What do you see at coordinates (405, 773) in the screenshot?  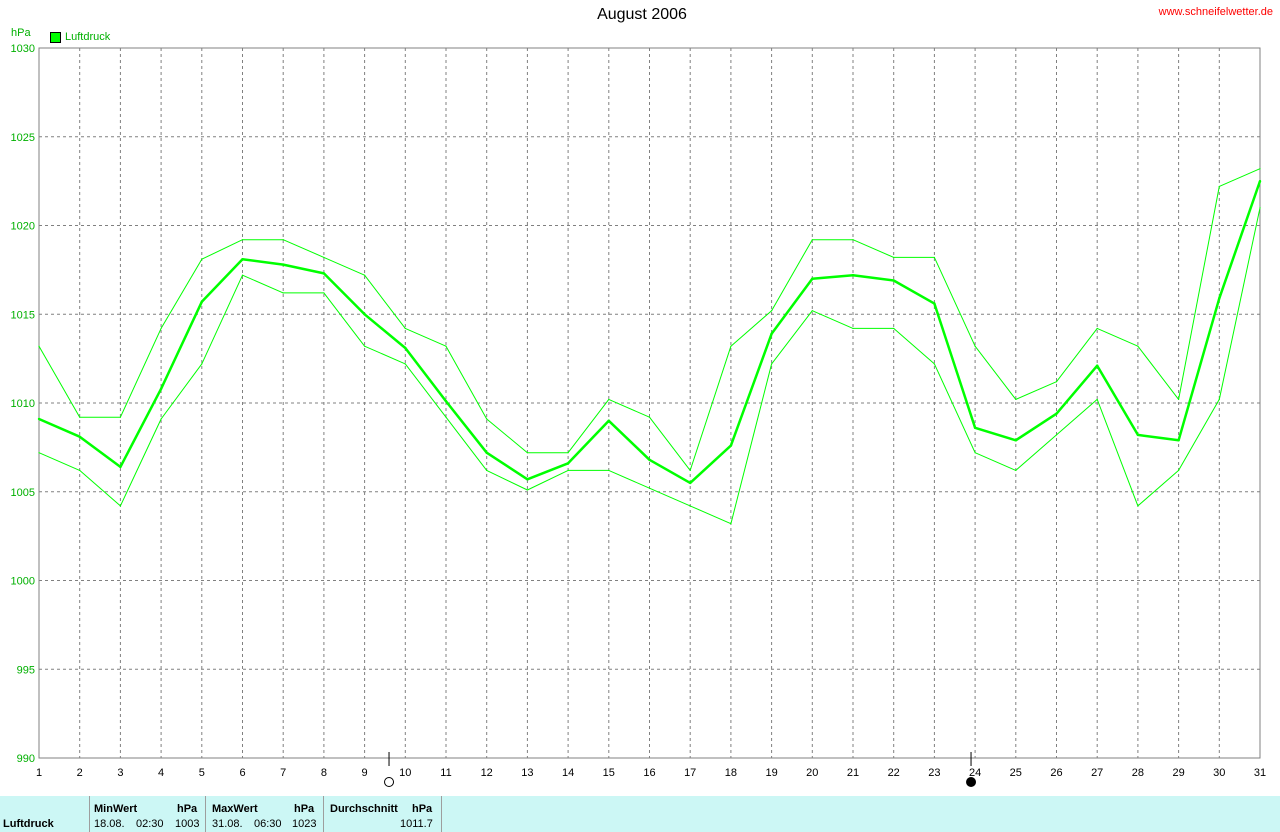 I see `x-tick-label: 10` at bounding box center [405, 773].